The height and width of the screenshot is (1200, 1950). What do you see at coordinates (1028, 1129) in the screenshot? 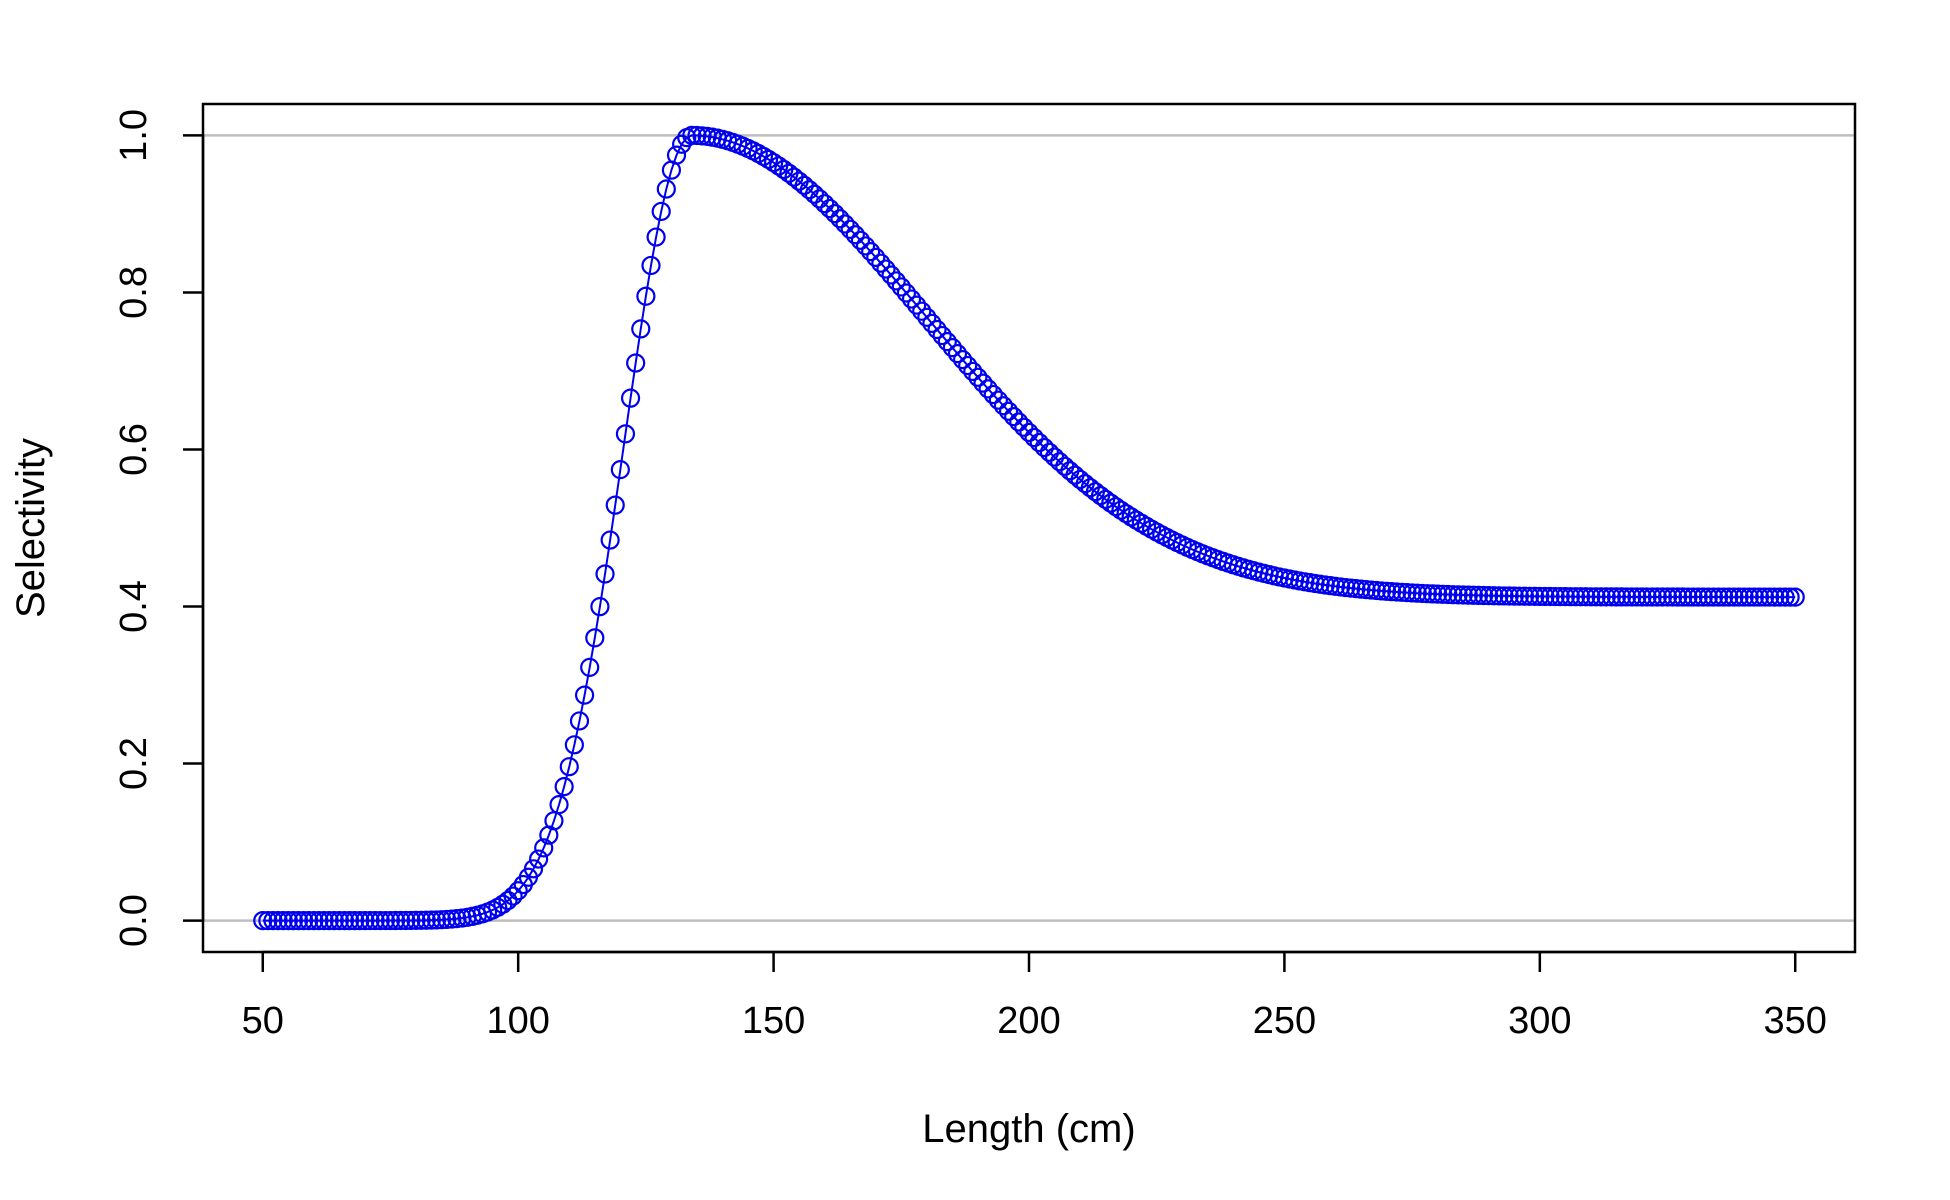
I see `x-axis-title: Length (cm)` at bounding box center [1028, 1129].